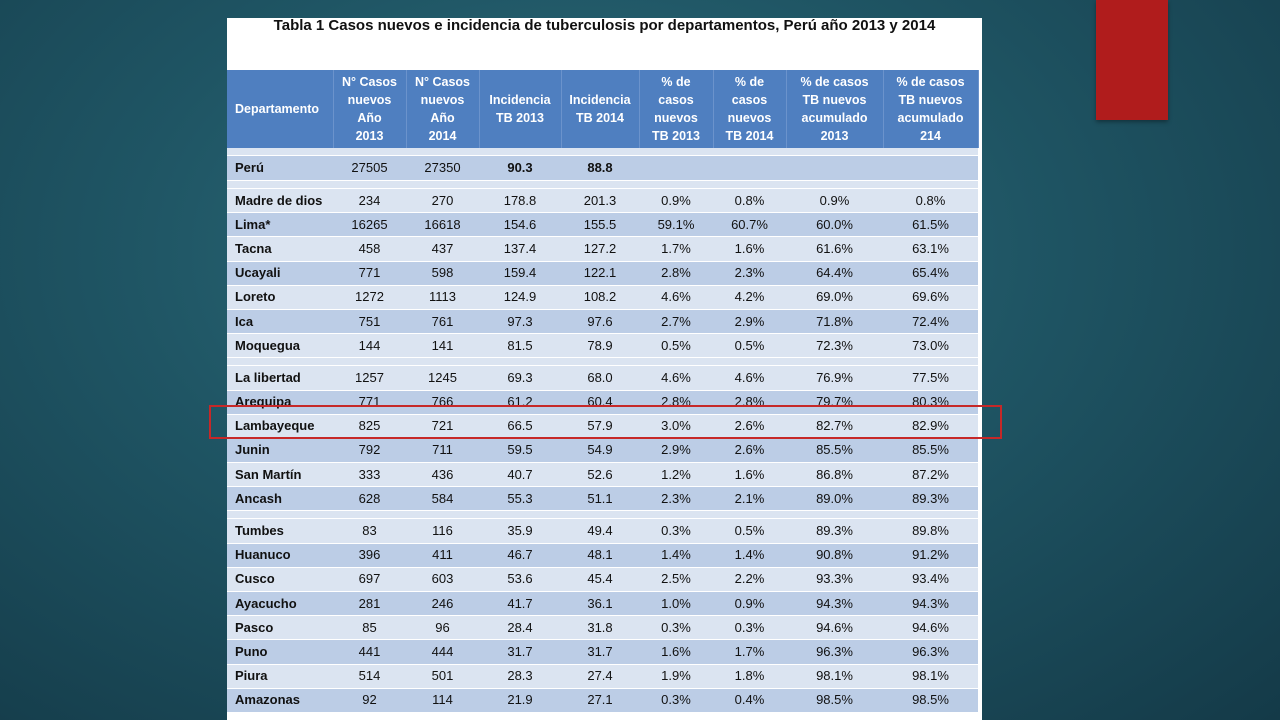 Image resolution: width=1280 pixels, height=720 pixels. Describe the element at coordinates (520, 426) in the screenshot. I see `cell-incidencia-2013: 66.5` at that location.